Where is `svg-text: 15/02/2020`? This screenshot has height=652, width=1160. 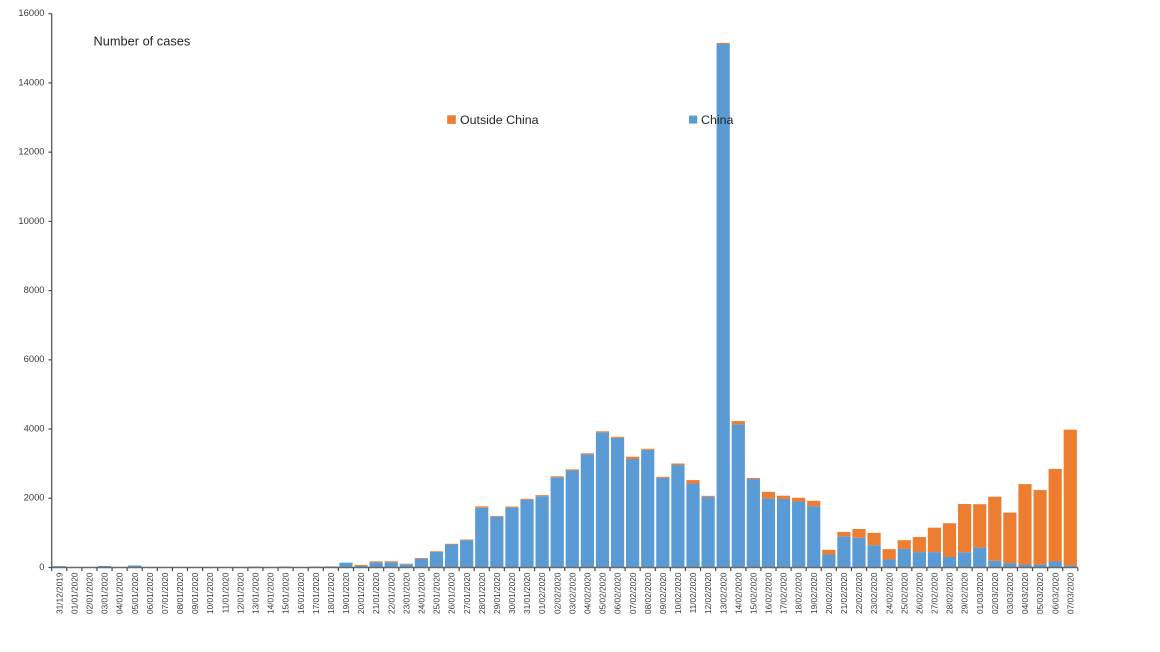
svg-text: 15/02/2020 is located at coordinates (753, 593).